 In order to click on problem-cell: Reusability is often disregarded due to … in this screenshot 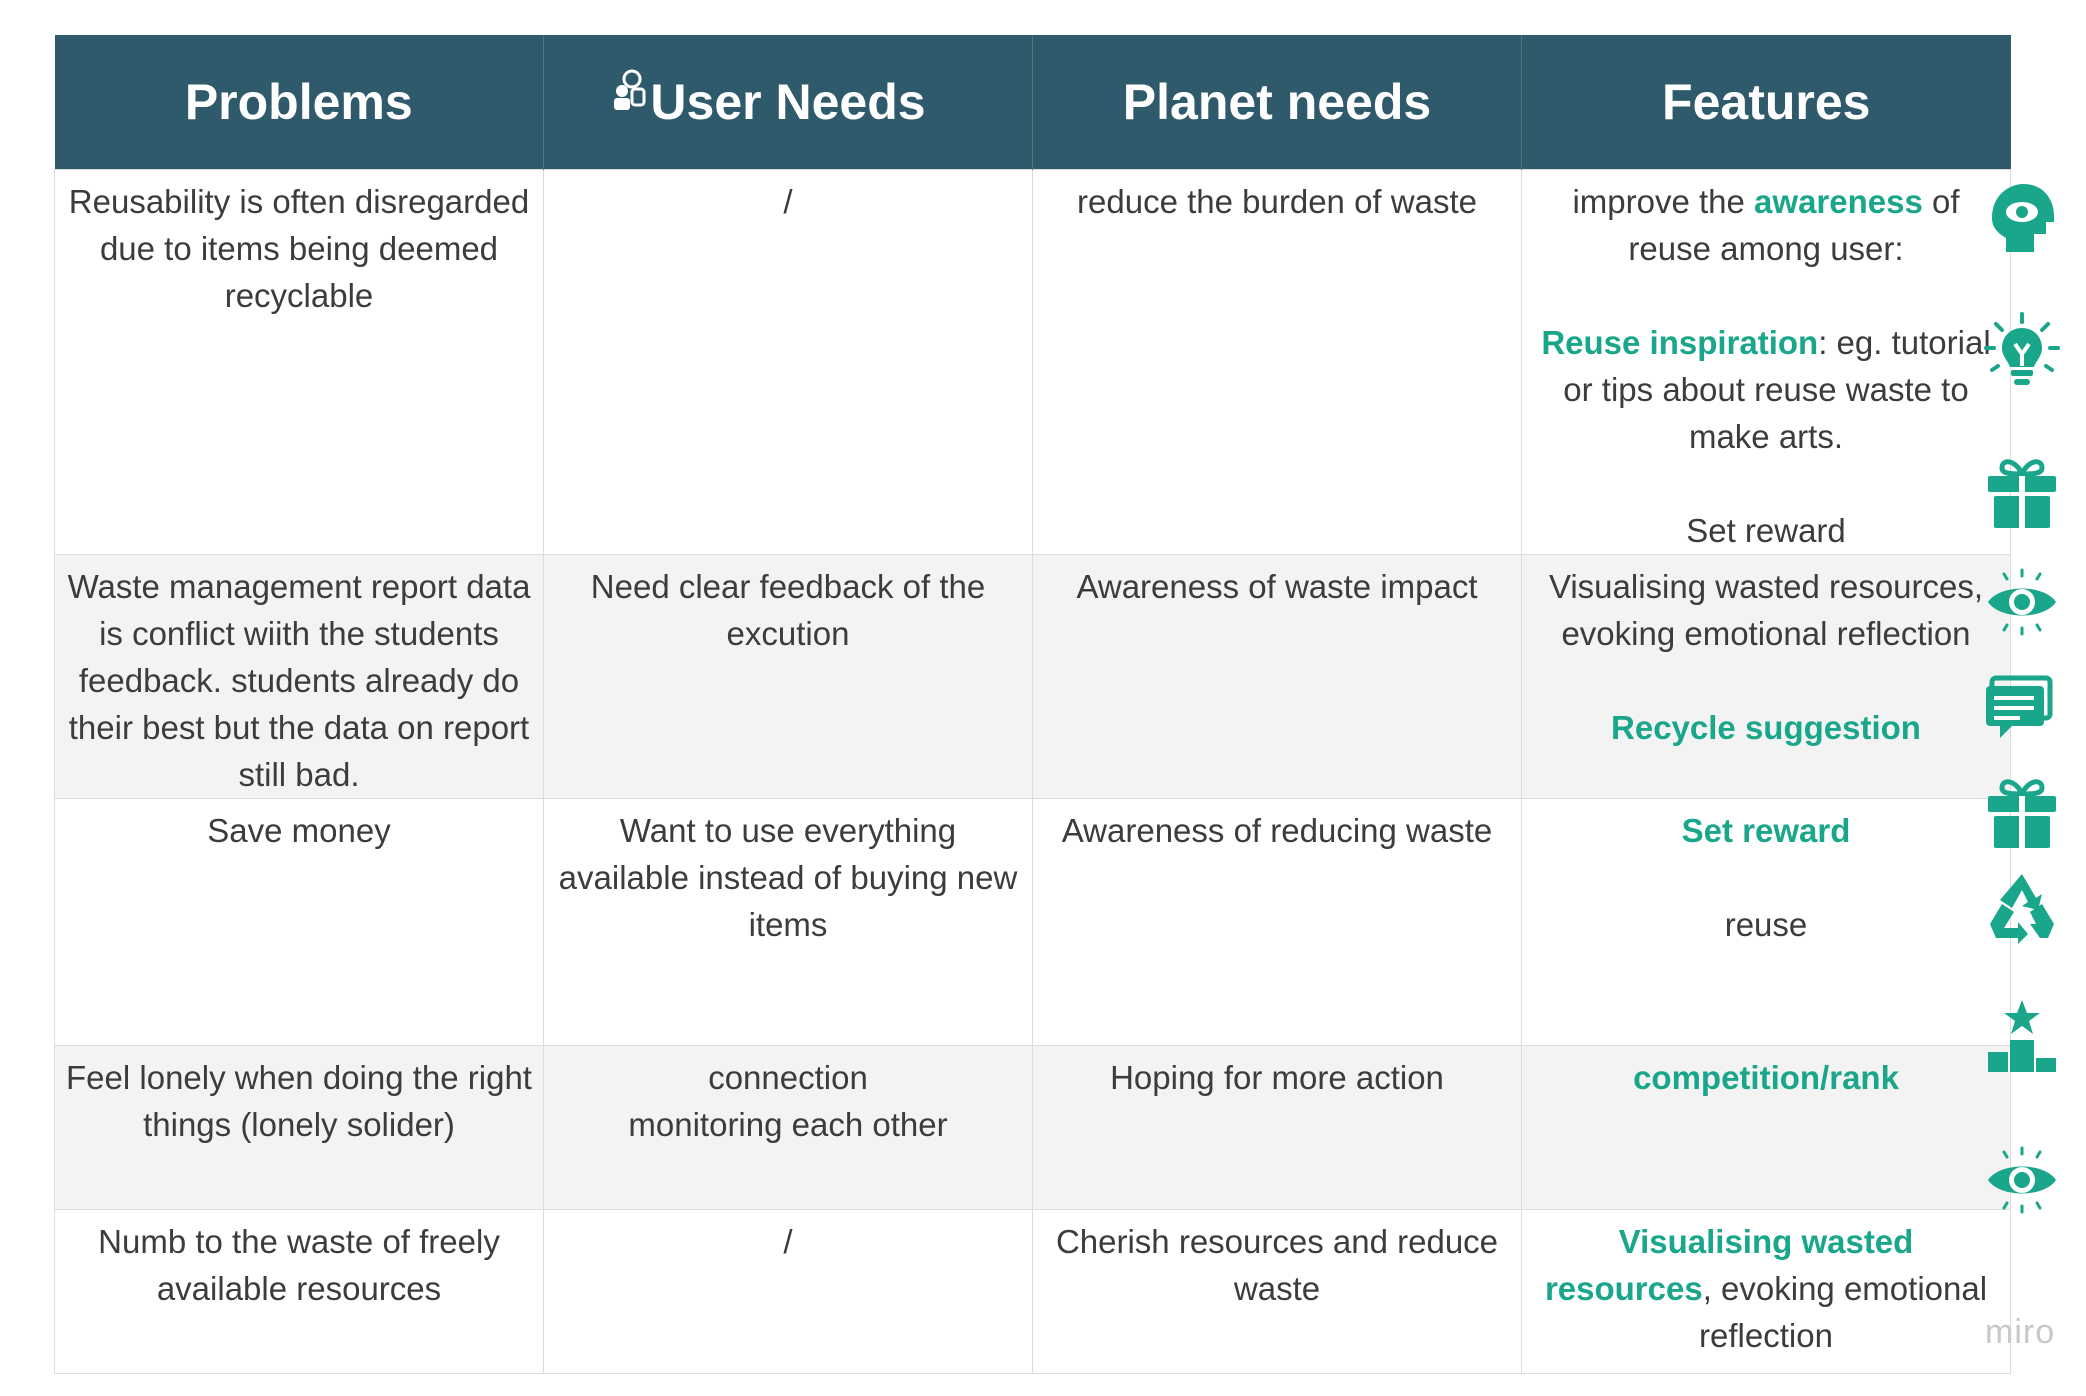, I will do `click(299, 362)`.